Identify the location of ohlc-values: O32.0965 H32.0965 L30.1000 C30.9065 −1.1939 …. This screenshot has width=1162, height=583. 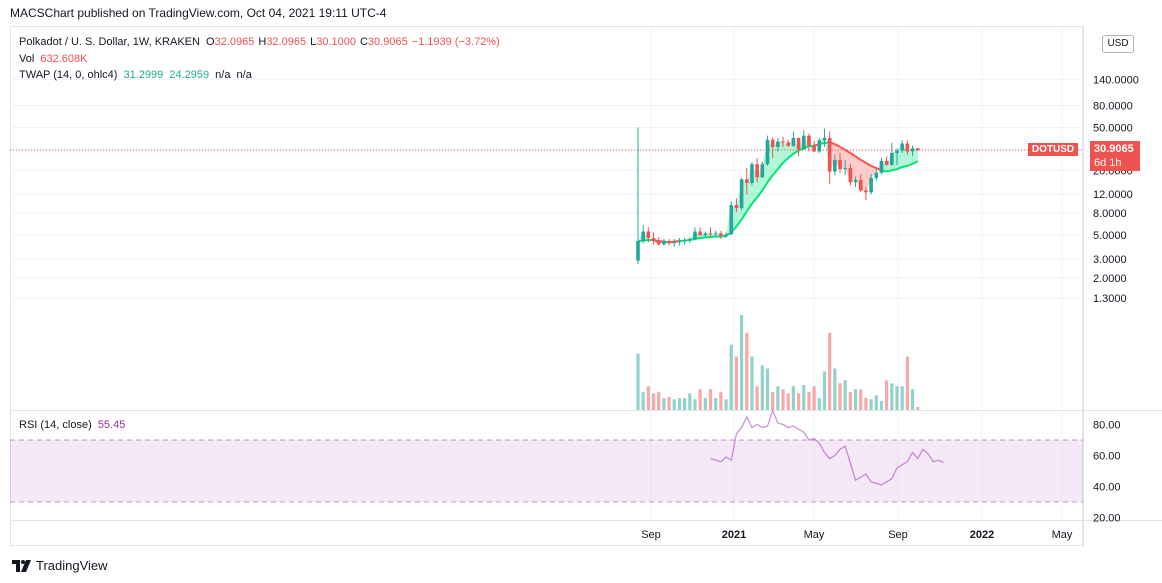
(353, 42).